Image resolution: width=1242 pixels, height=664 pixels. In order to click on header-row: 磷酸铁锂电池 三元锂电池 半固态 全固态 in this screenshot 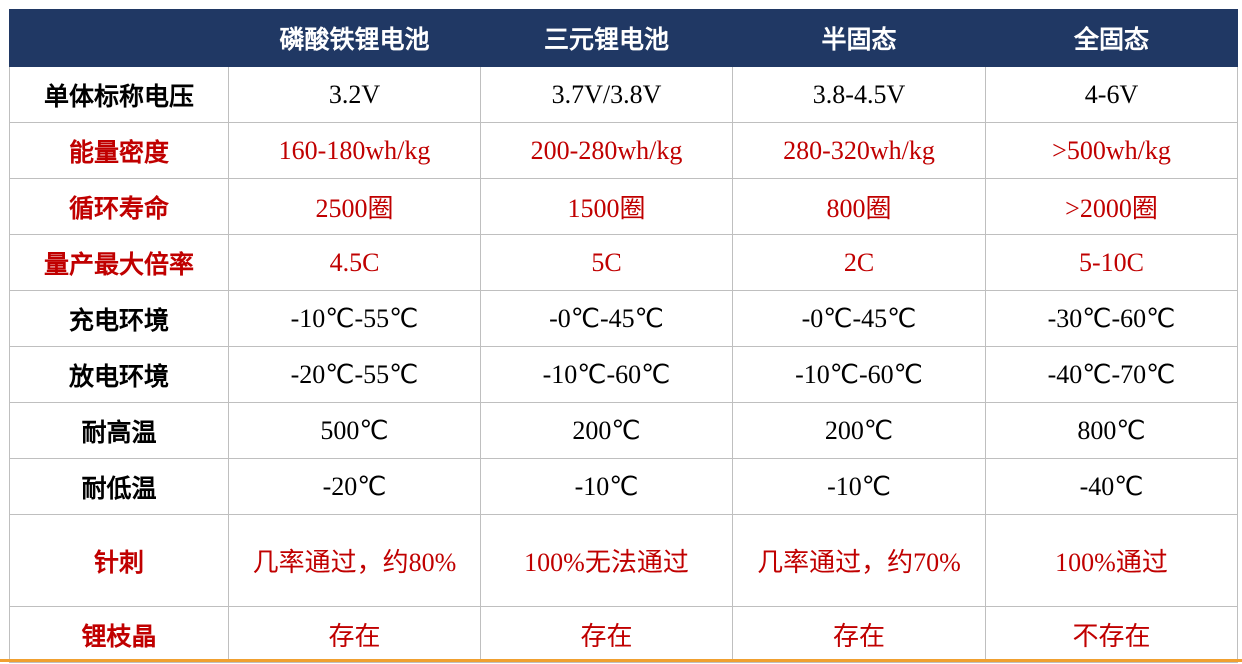, I will do `click(623, 38)`.